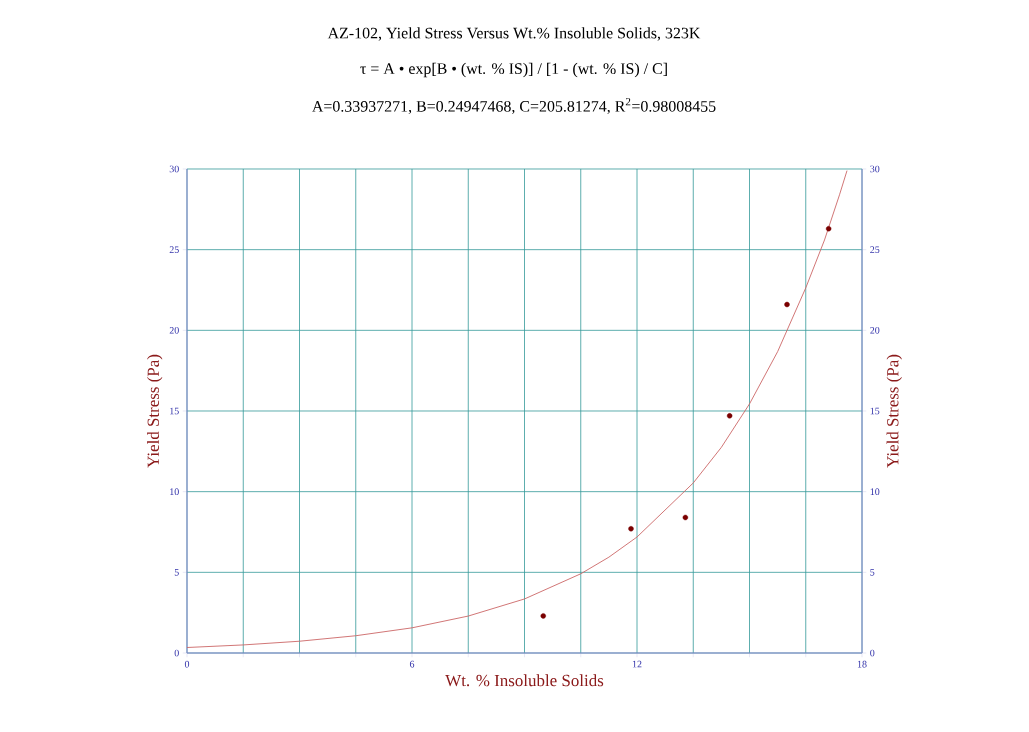  Describe the element at coordinates (174, 411) in the screenshot. I see `y-tick-label: 15` at that location.